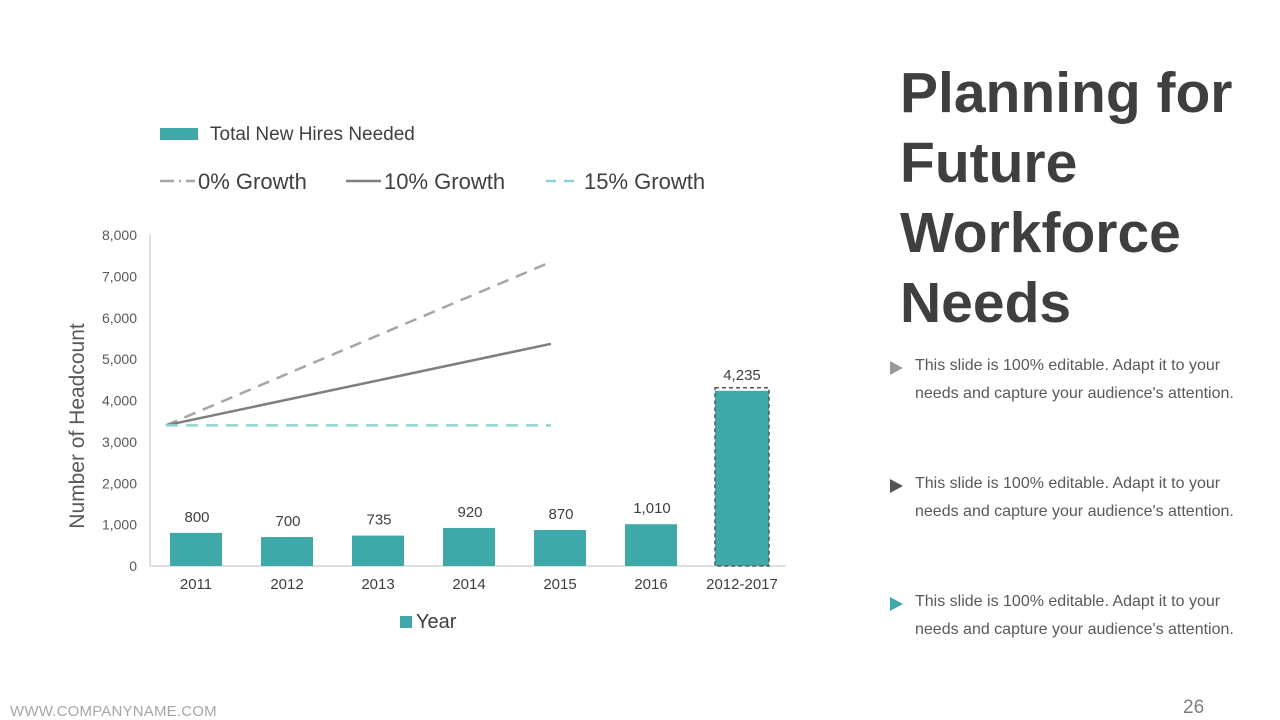  I want to click on y-tick-label: 0, so click(133, 566).